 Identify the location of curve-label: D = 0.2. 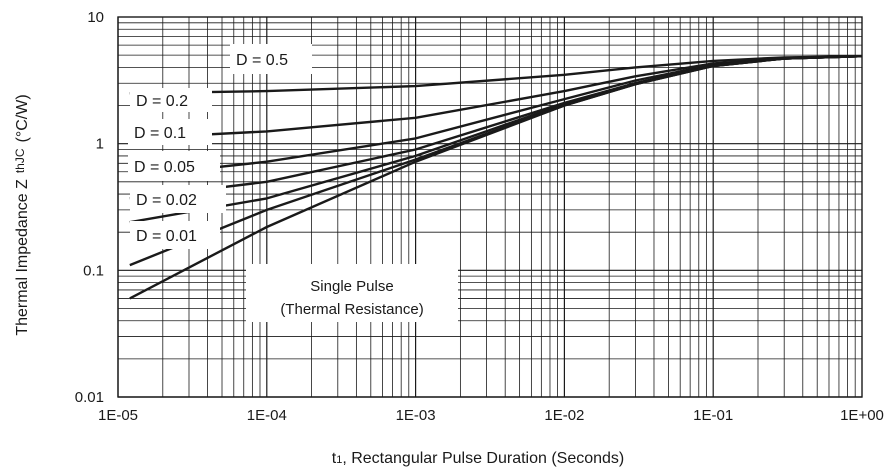
(162, 101).